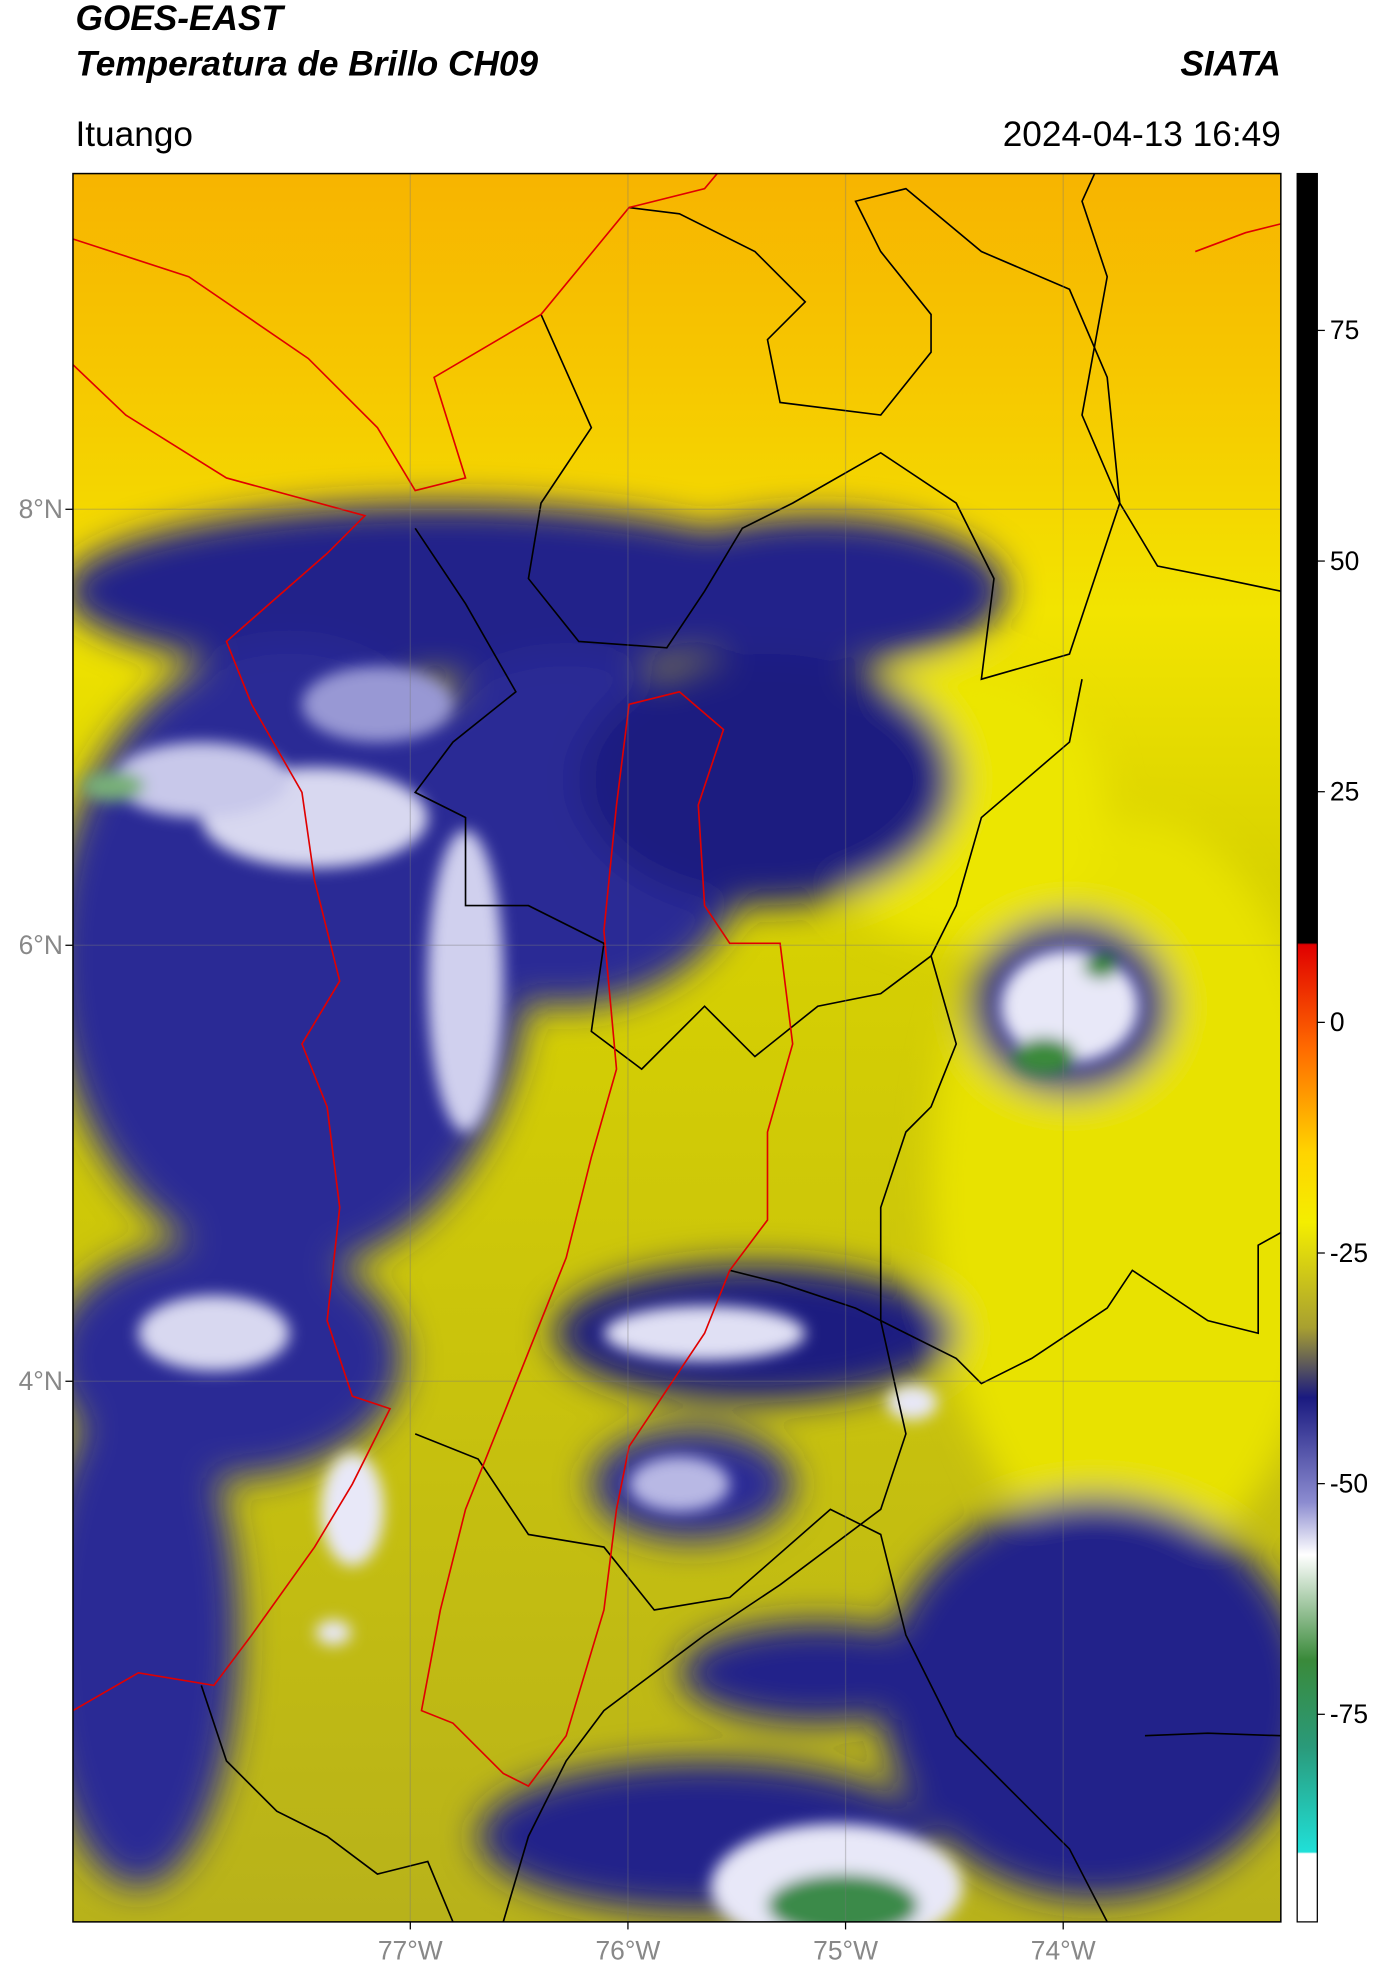  I want to click on location: Ituango, so click(134, 134).